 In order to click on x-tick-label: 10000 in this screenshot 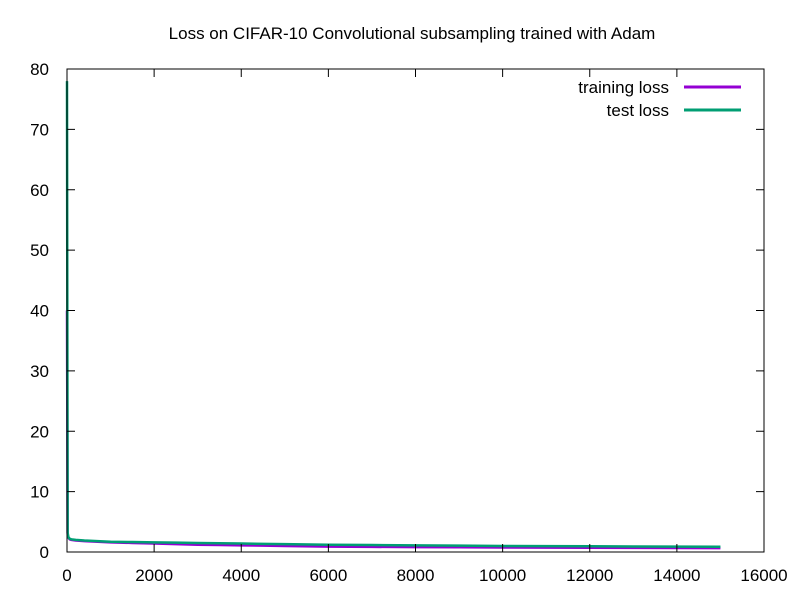, I will do `click(502, 575)`.